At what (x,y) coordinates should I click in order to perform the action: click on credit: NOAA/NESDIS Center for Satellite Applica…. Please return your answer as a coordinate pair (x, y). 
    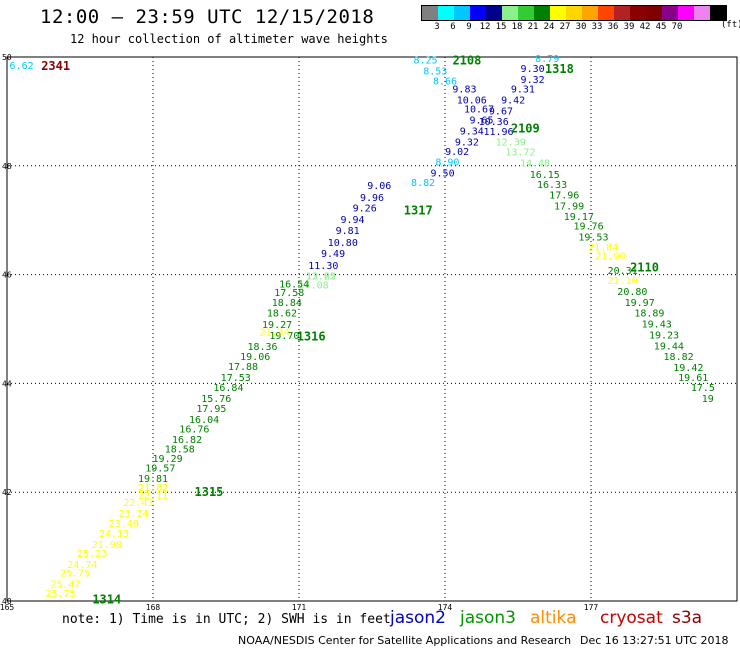
    Looking at the image, I should click on (405, 640).